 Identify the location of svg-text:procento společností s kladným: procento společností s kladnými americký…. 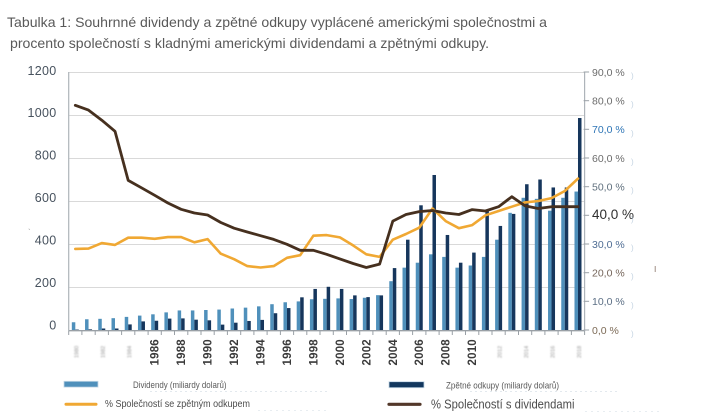
(249, 43).